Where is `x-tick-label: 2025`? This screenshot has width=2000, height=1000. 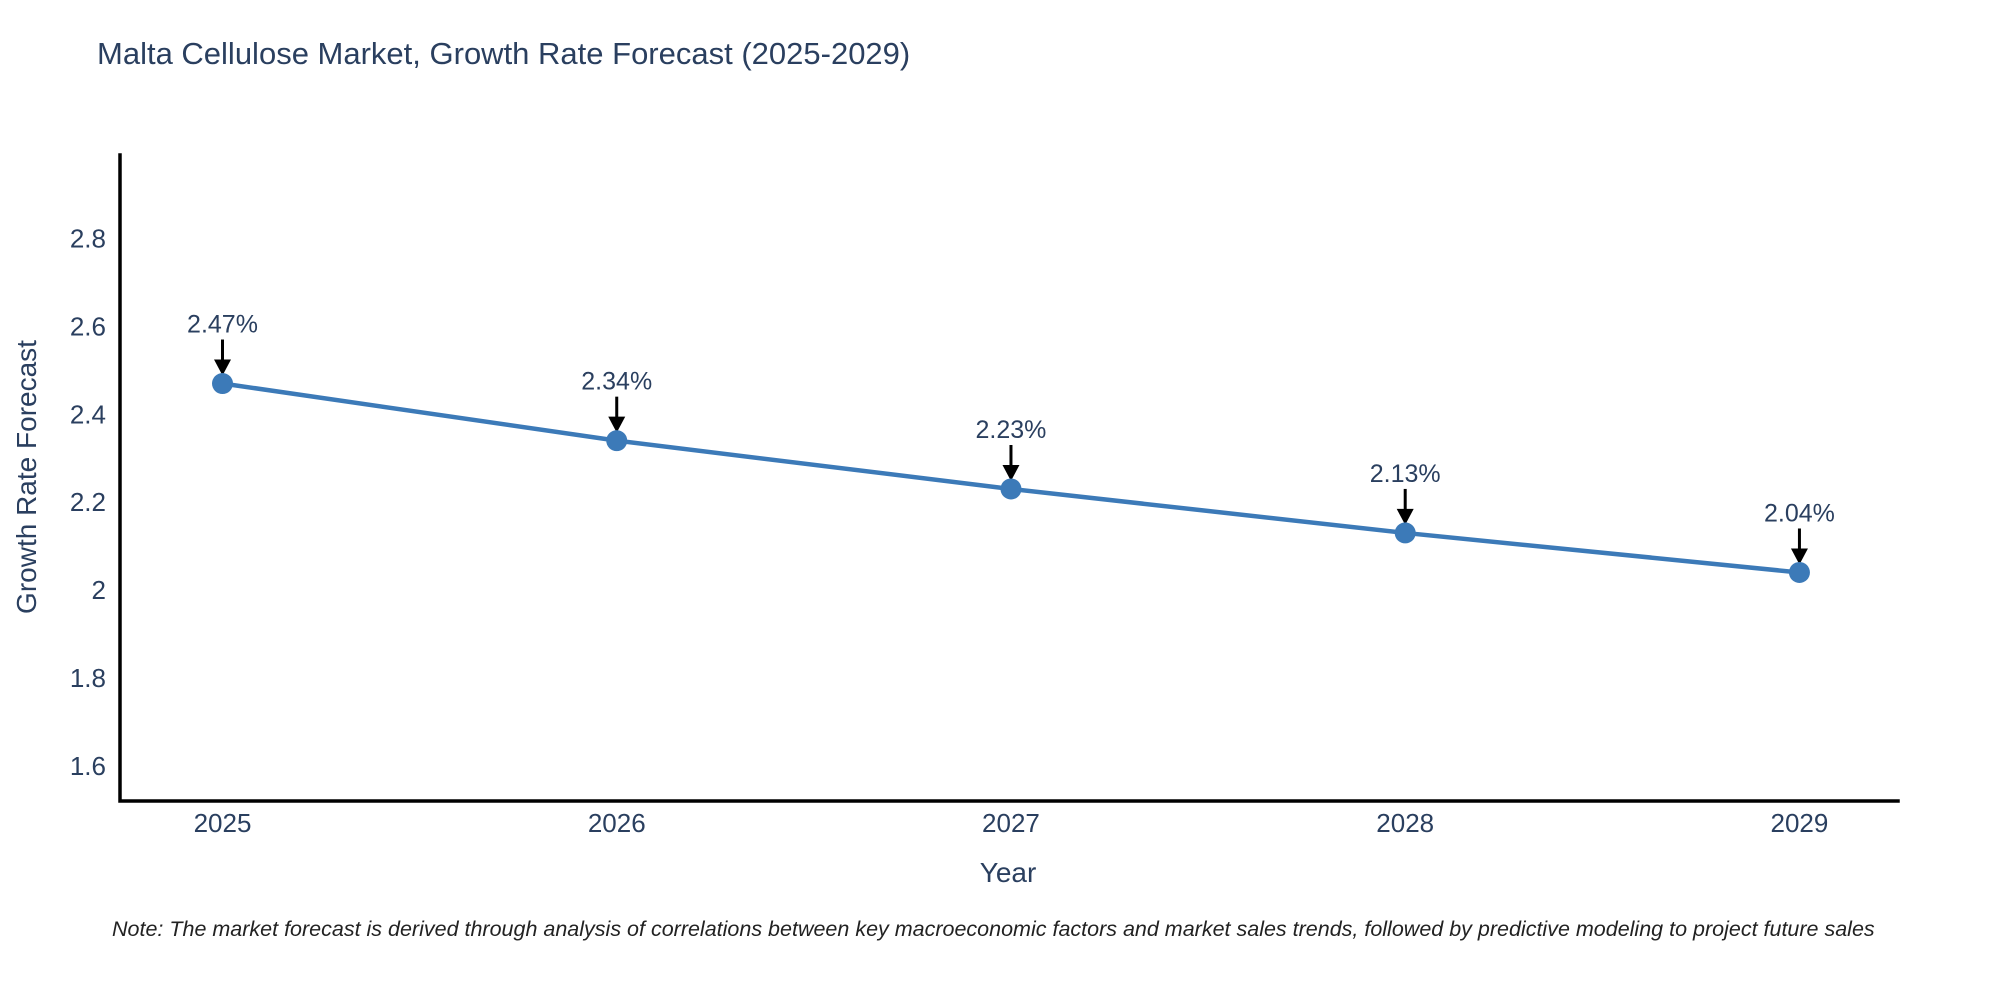 x-tick-label: 2025 is located at coordinates (223, 823).